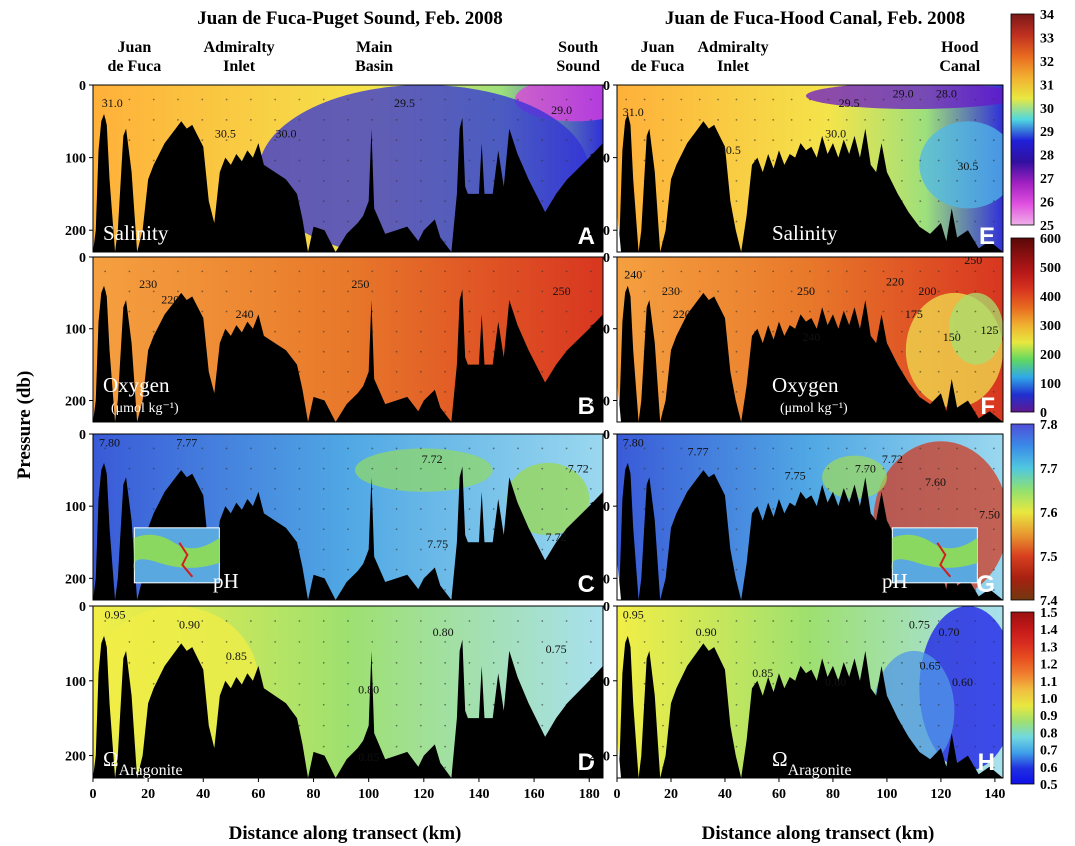 Image resolution: width=1075 pixels, height=846 pixels. What do you see at coordinates (348, 706) in the screenshot?
I see `bathymetry` at bounding box center [348, 706].